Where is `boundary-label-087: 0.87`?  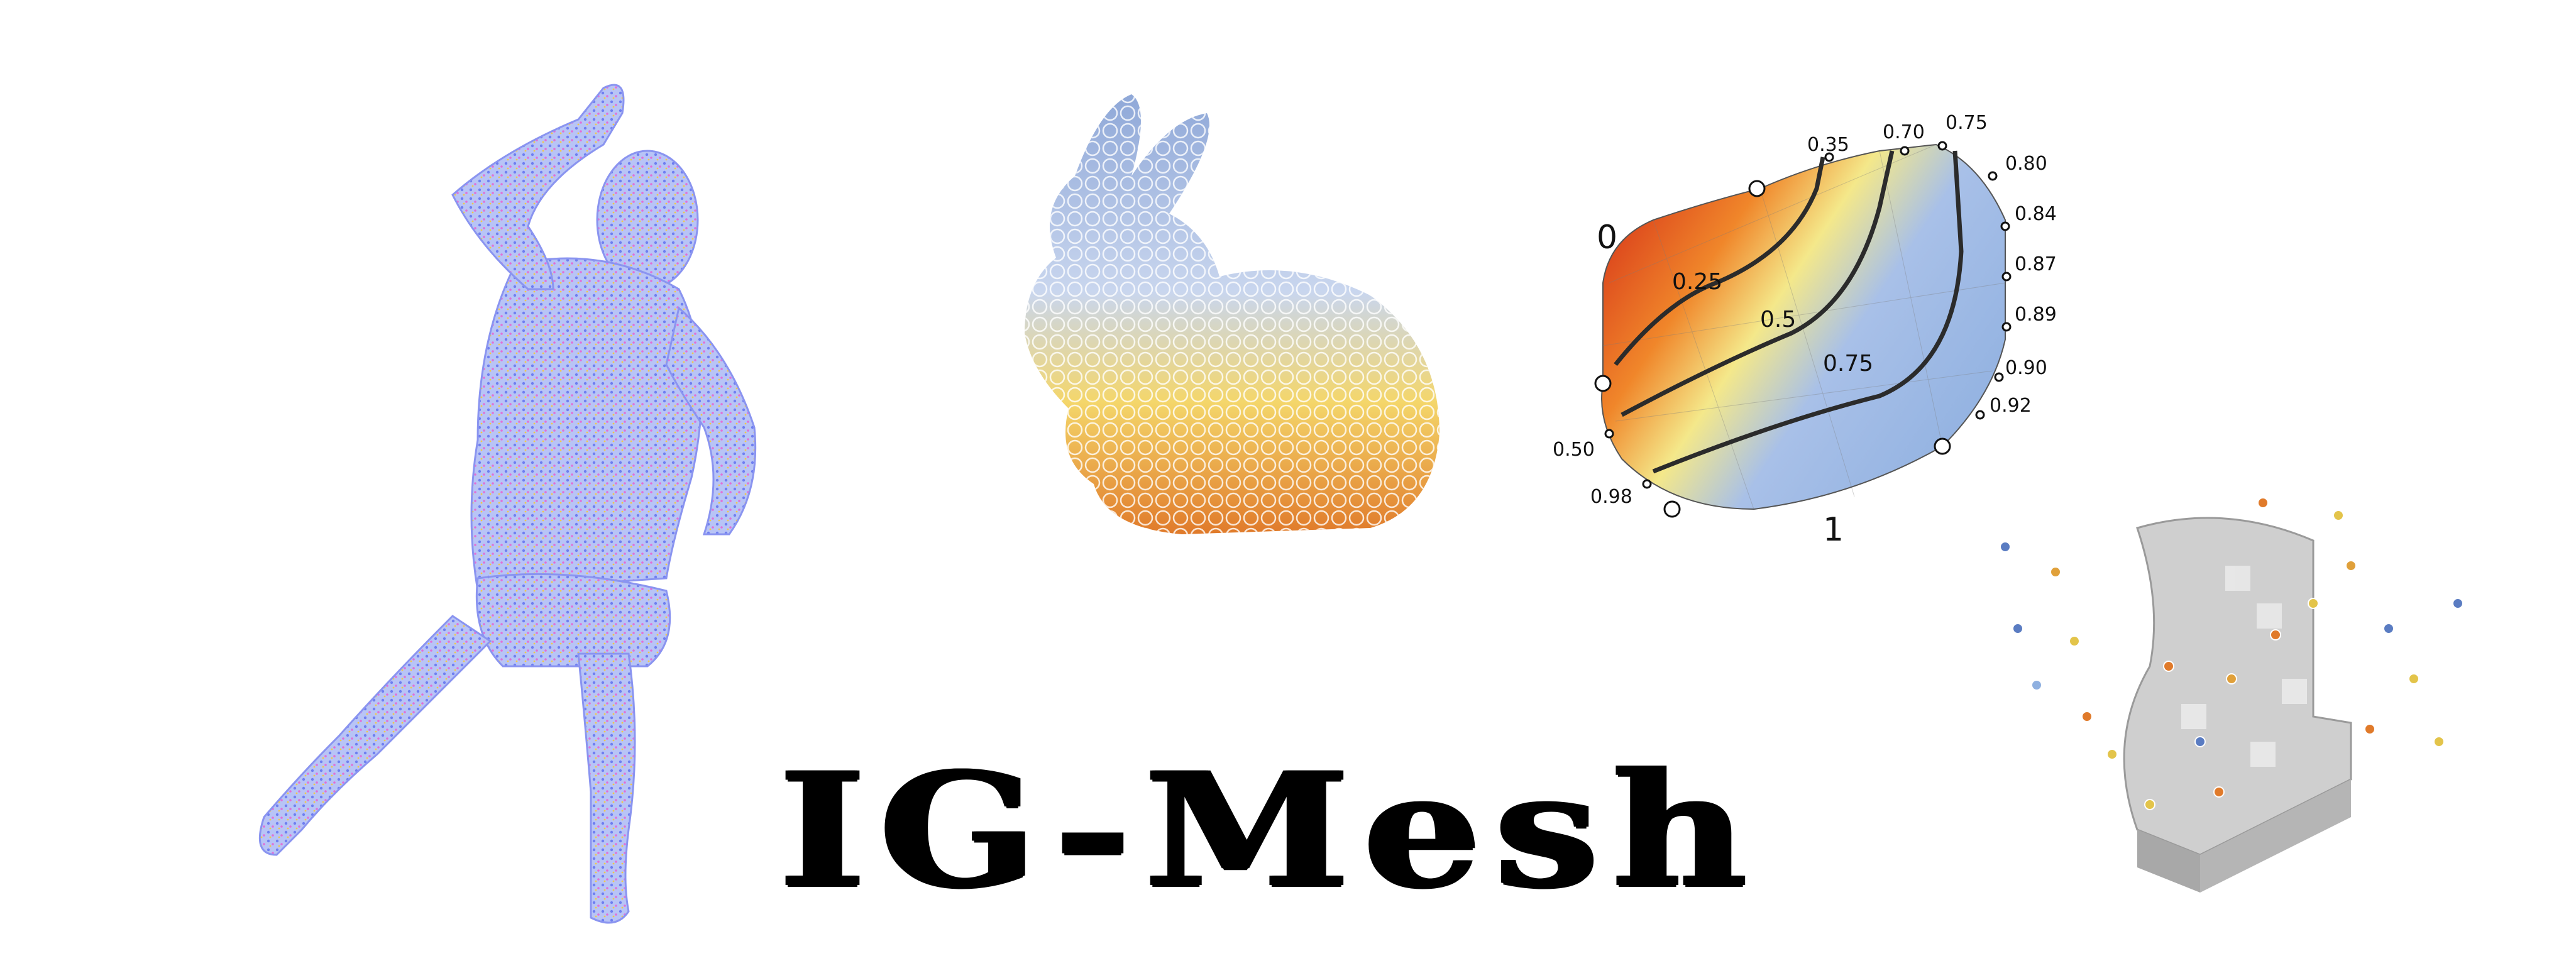
boundary-label-087: 0.87 is located at coordinates (2036, 264).